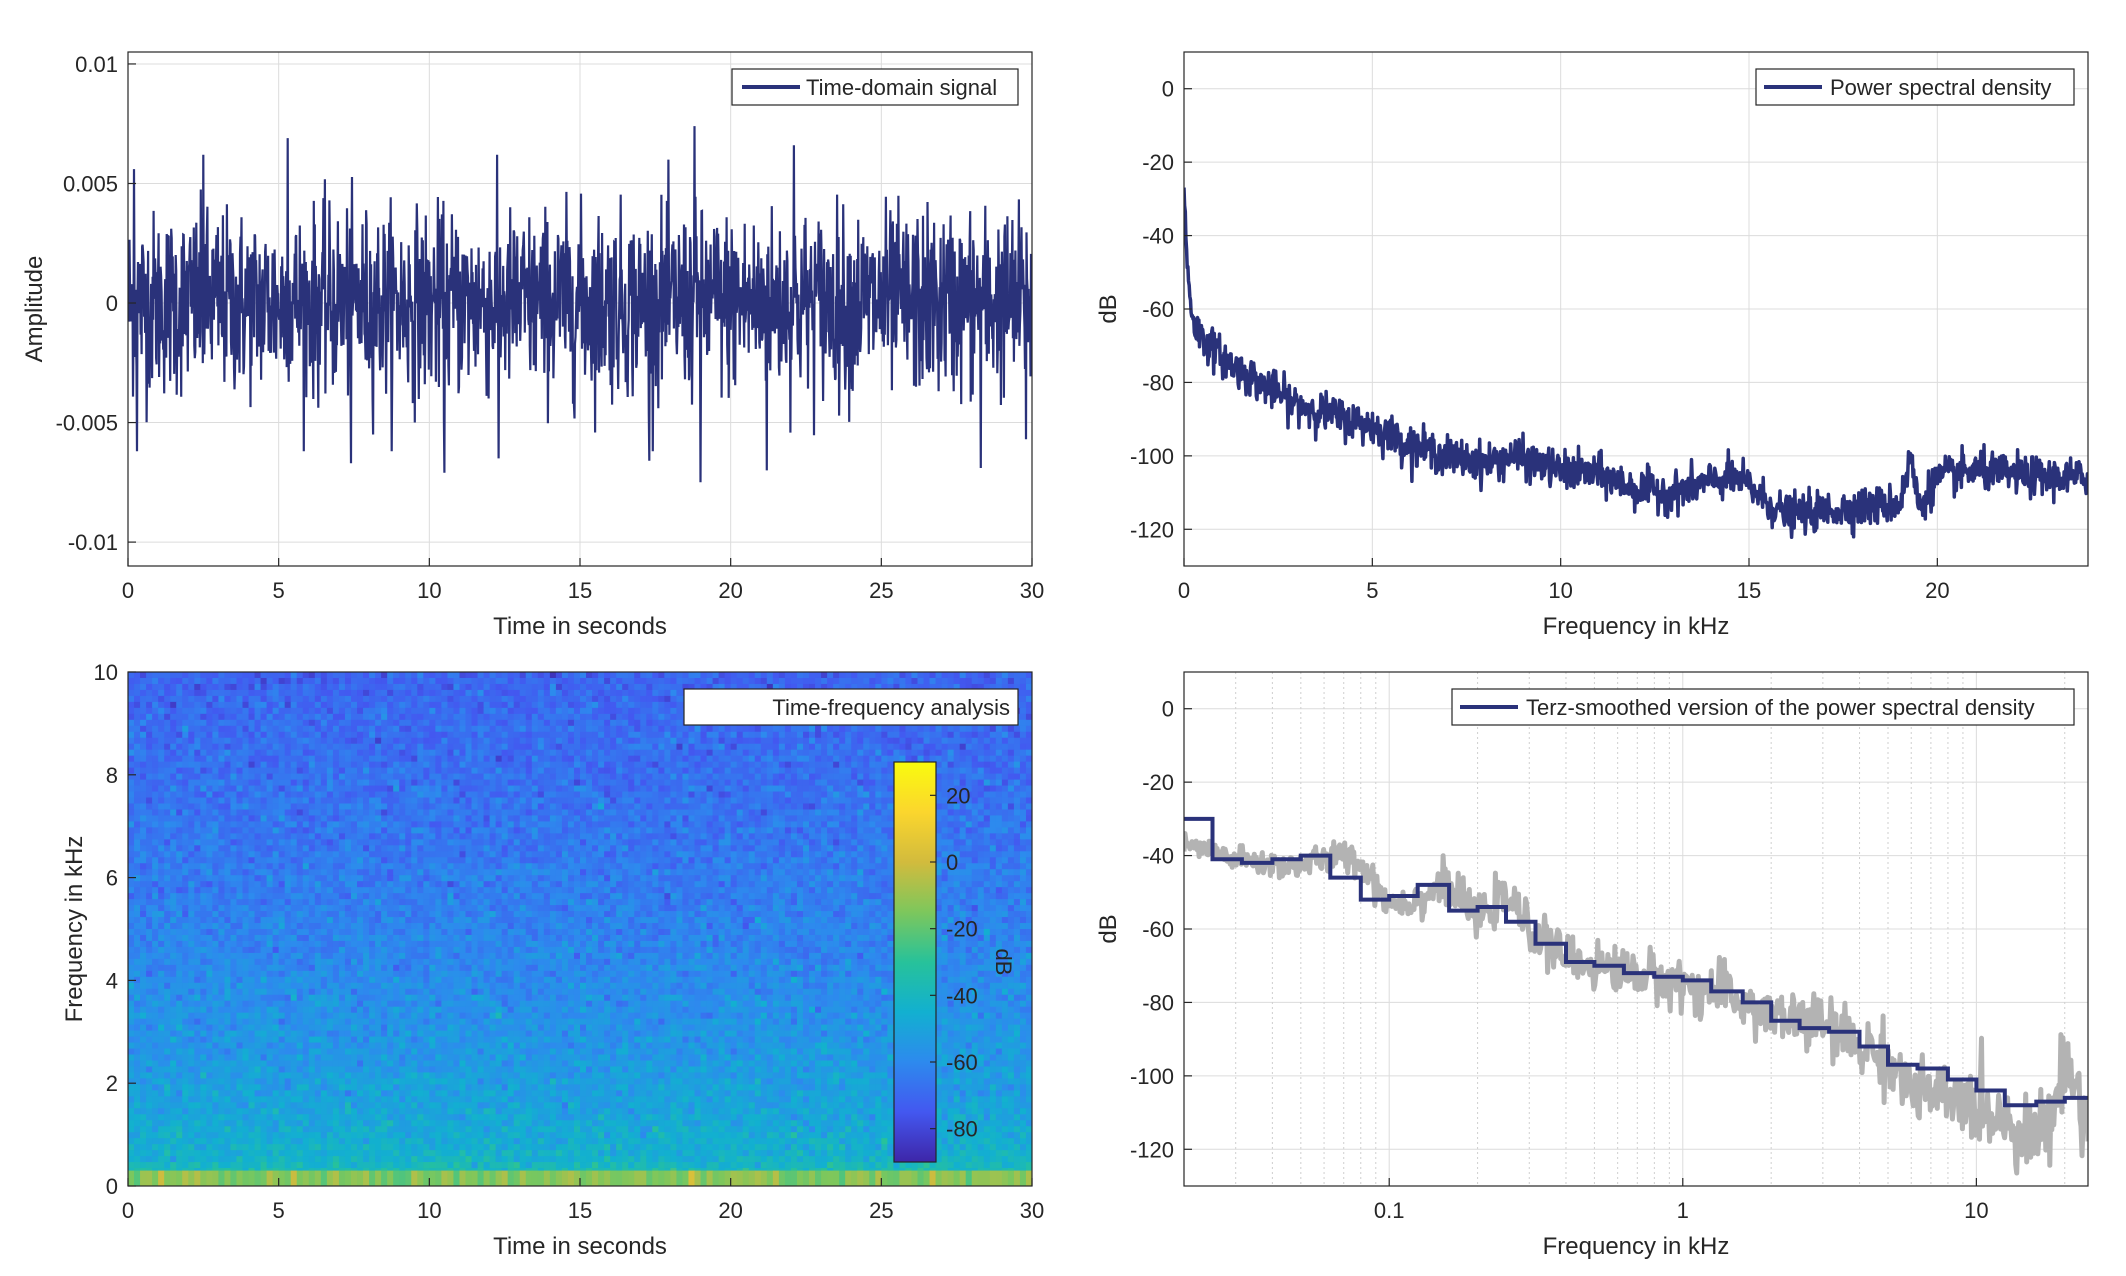 The height and width of the screenshot is (1276, 2126). Describe the element at coordinates (1158, 236) in the screenshot. I see `y-tick-label: -40` at that location.